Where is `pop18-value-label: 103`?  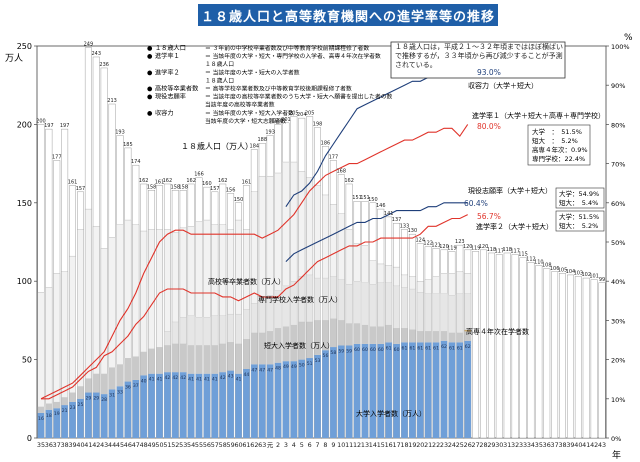 pop18-value-label: 103 is located at coordinates (579, 273).